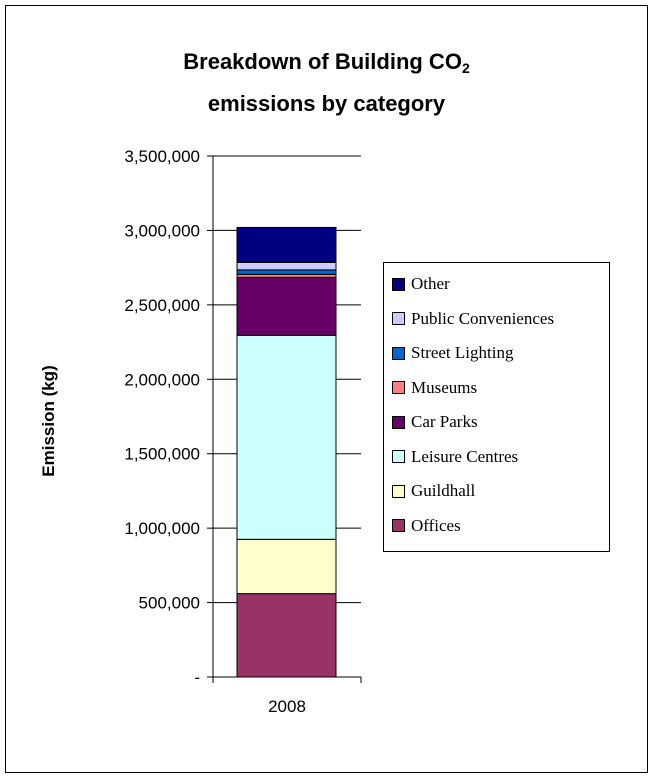 Image resolution: width=654 pixels, height=778 pixels. I want to click on y-tick-label: -, so click(197, 677).